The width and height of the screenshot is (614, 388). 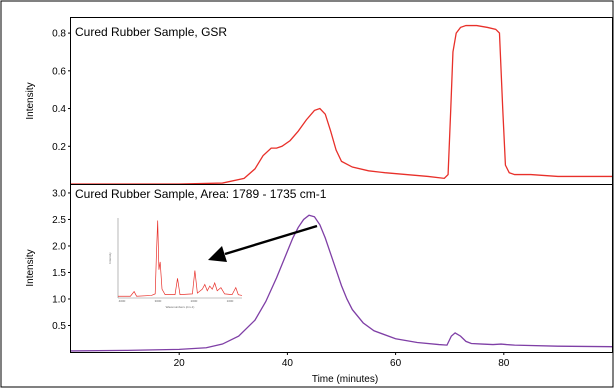 I want to click on inset-x-label: Wavenumbers (cm-1), so click(x=180, y=307).